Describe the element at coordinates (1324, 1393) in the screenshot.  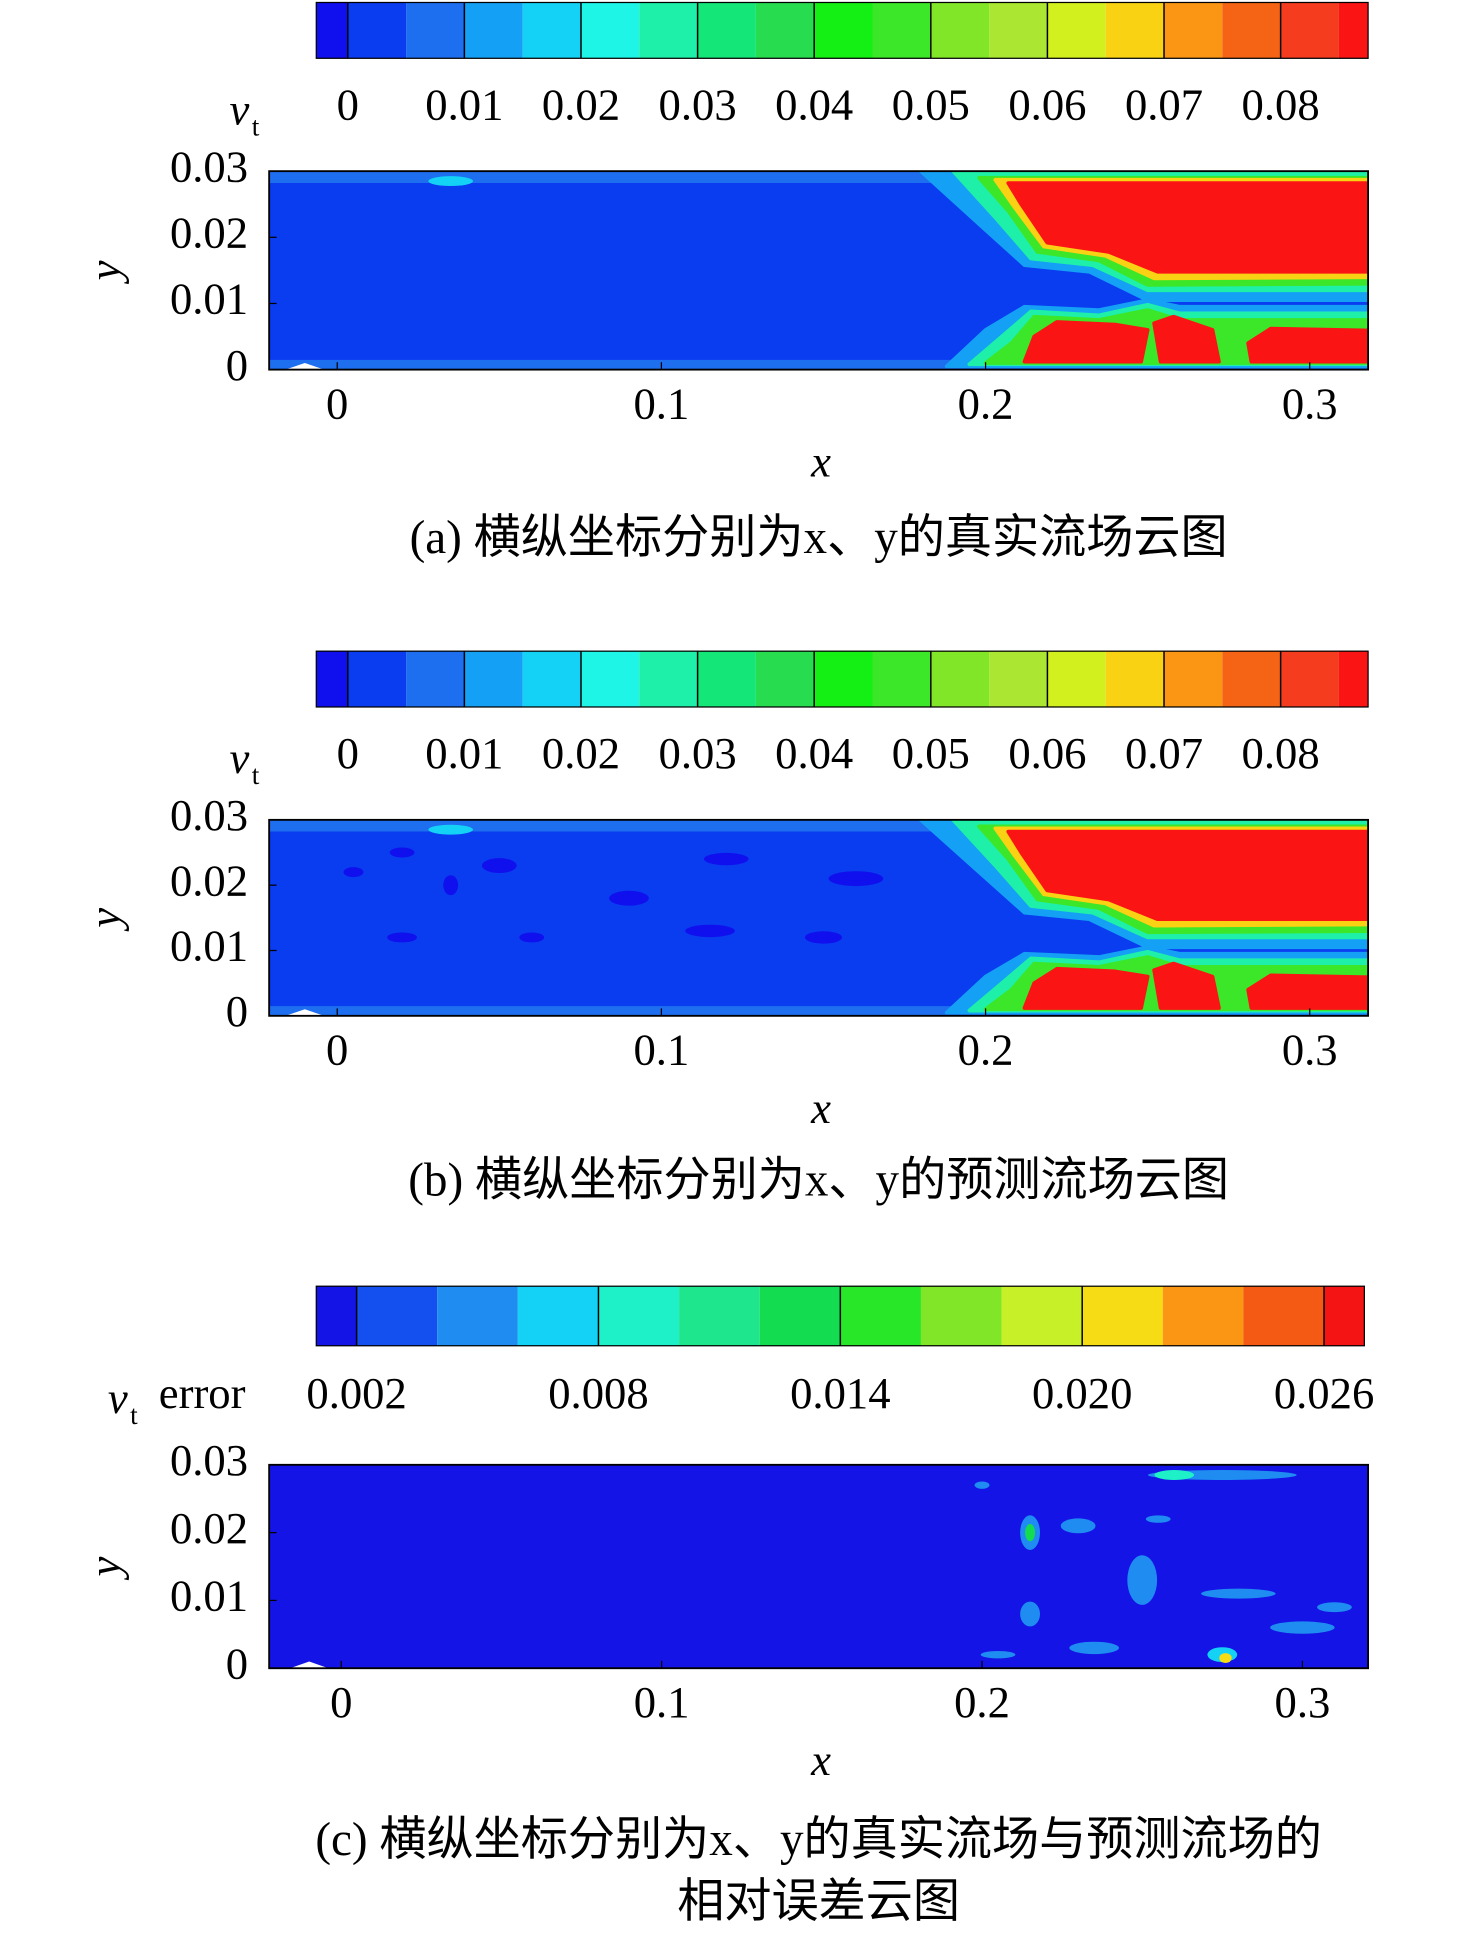
I see `colorbar-tick-label: 0.026` at that location.